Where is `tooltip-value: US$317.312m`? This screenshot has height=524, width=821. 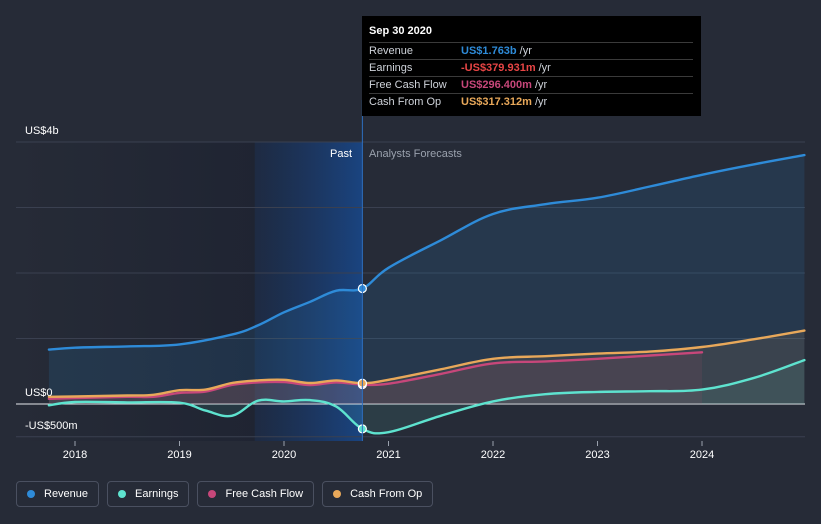
tooltip-value: US$317.312m is located at coordinates (496, 102).